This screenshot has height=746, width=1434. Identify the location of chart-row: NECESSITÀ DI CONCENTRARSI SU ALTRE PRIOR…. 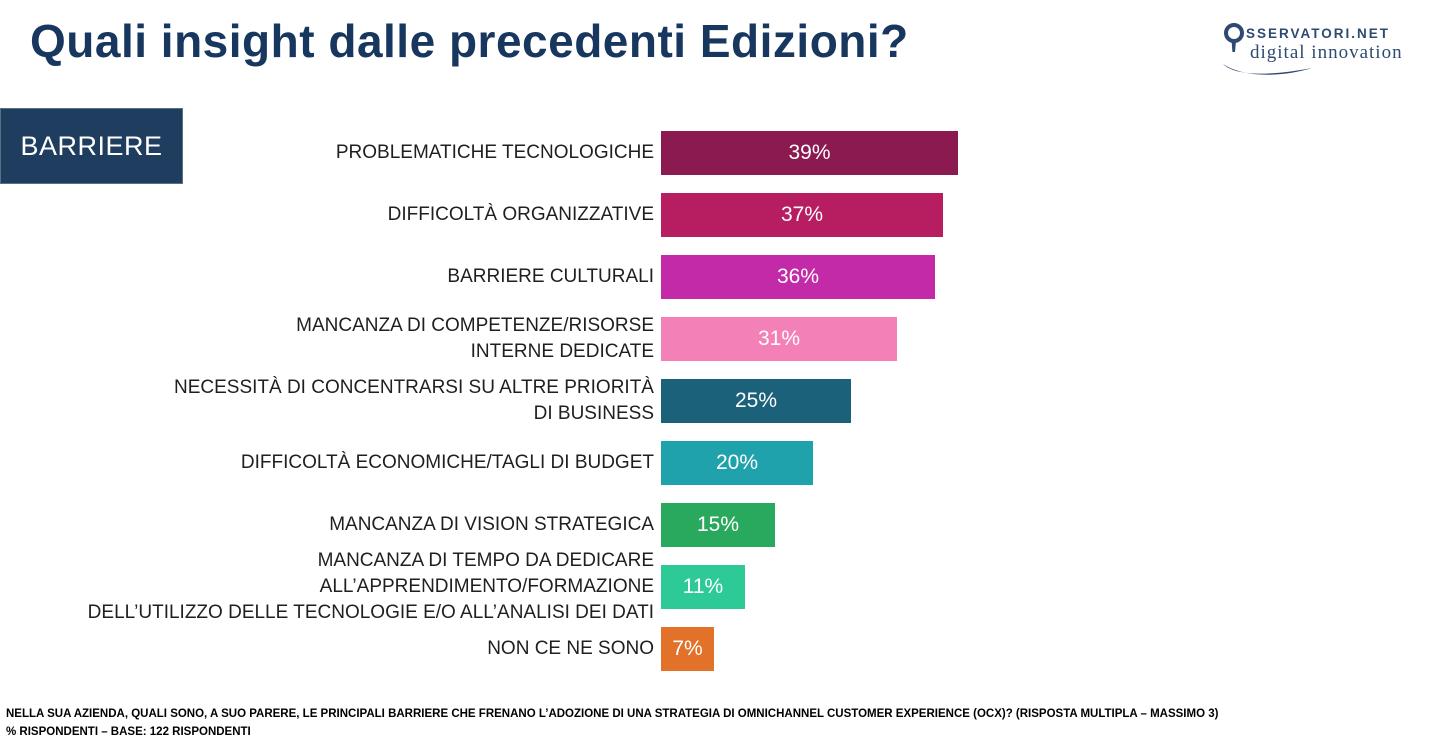
(717, 401).